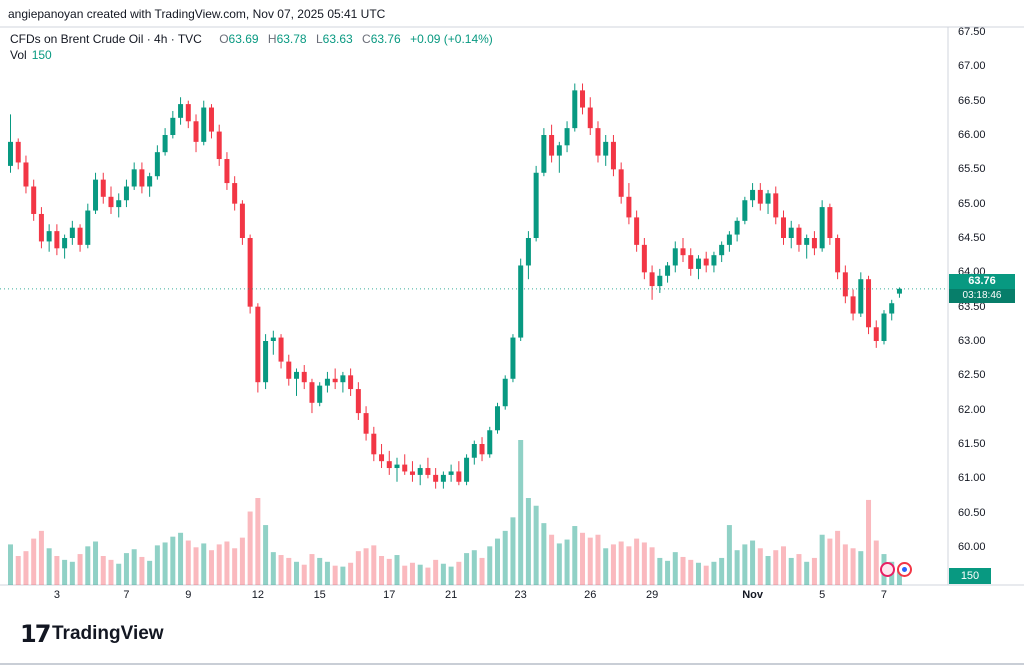  What do you see at coordinates (291, 39) in the screenshot?
I see `high-value: 63.78` at bounding box center [291, 39].